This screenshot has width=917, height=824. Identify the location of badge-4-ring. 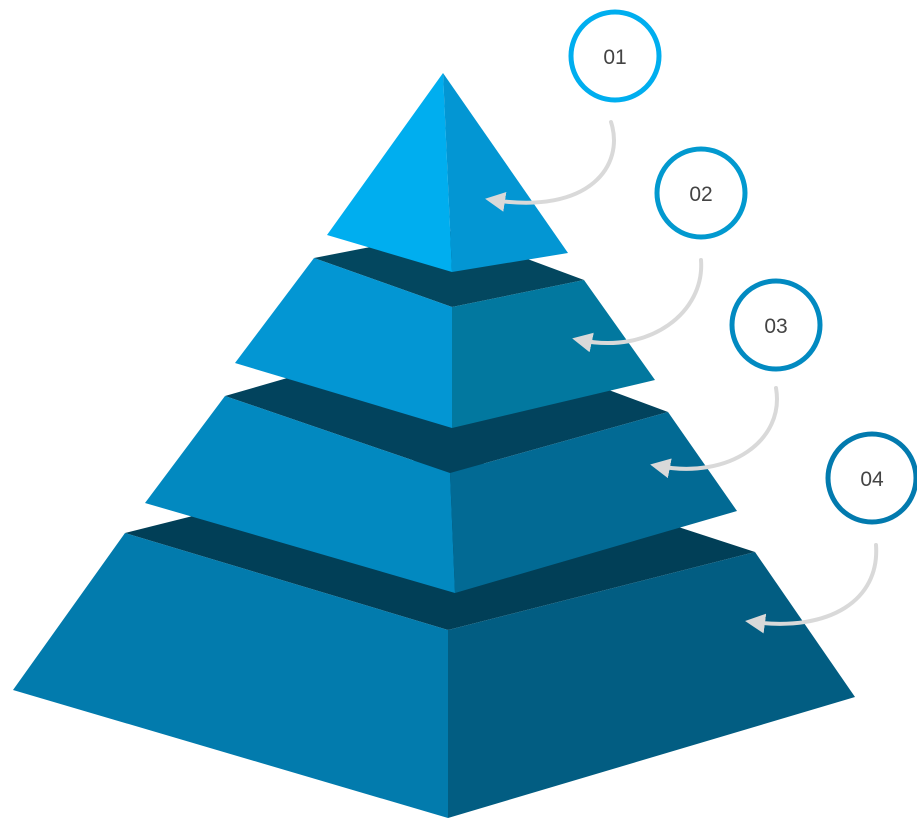
(871, 478).